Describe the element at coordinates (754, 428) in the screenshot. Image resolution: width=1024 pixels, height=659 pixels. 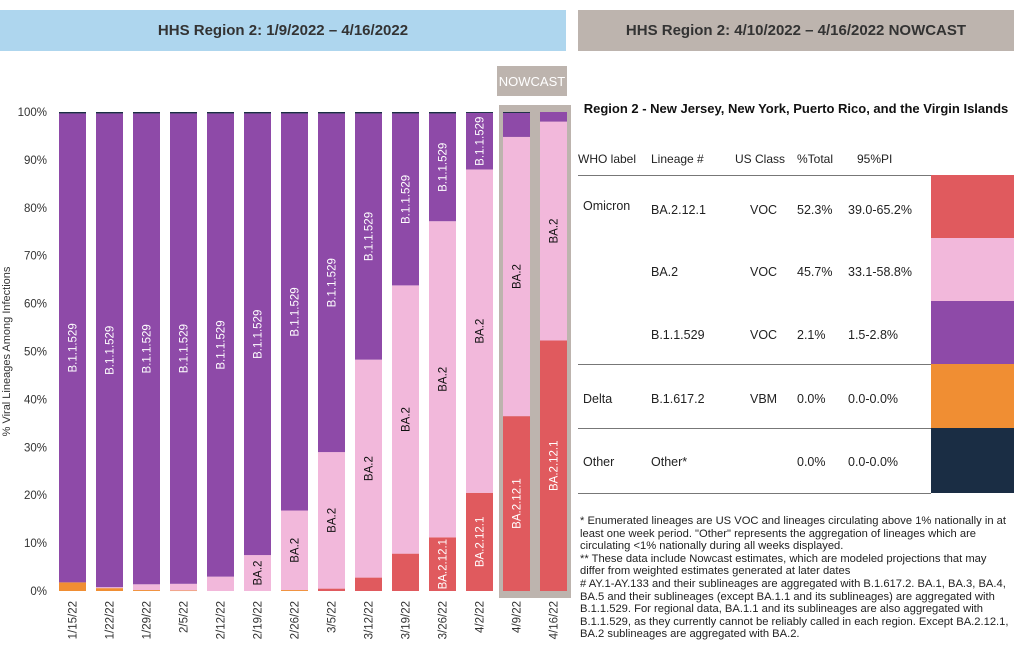
I see `table-rule-delta` at that location.